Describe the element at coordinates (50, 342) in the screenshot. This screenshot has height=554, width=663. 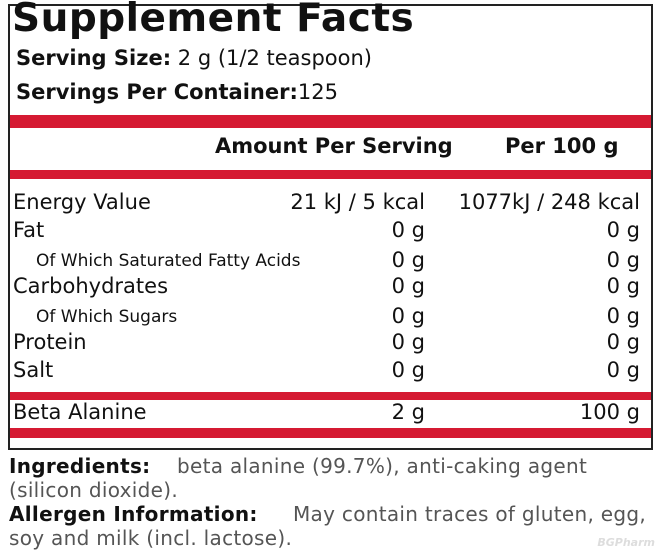
I see `nutrient-name: Protein` at that location.